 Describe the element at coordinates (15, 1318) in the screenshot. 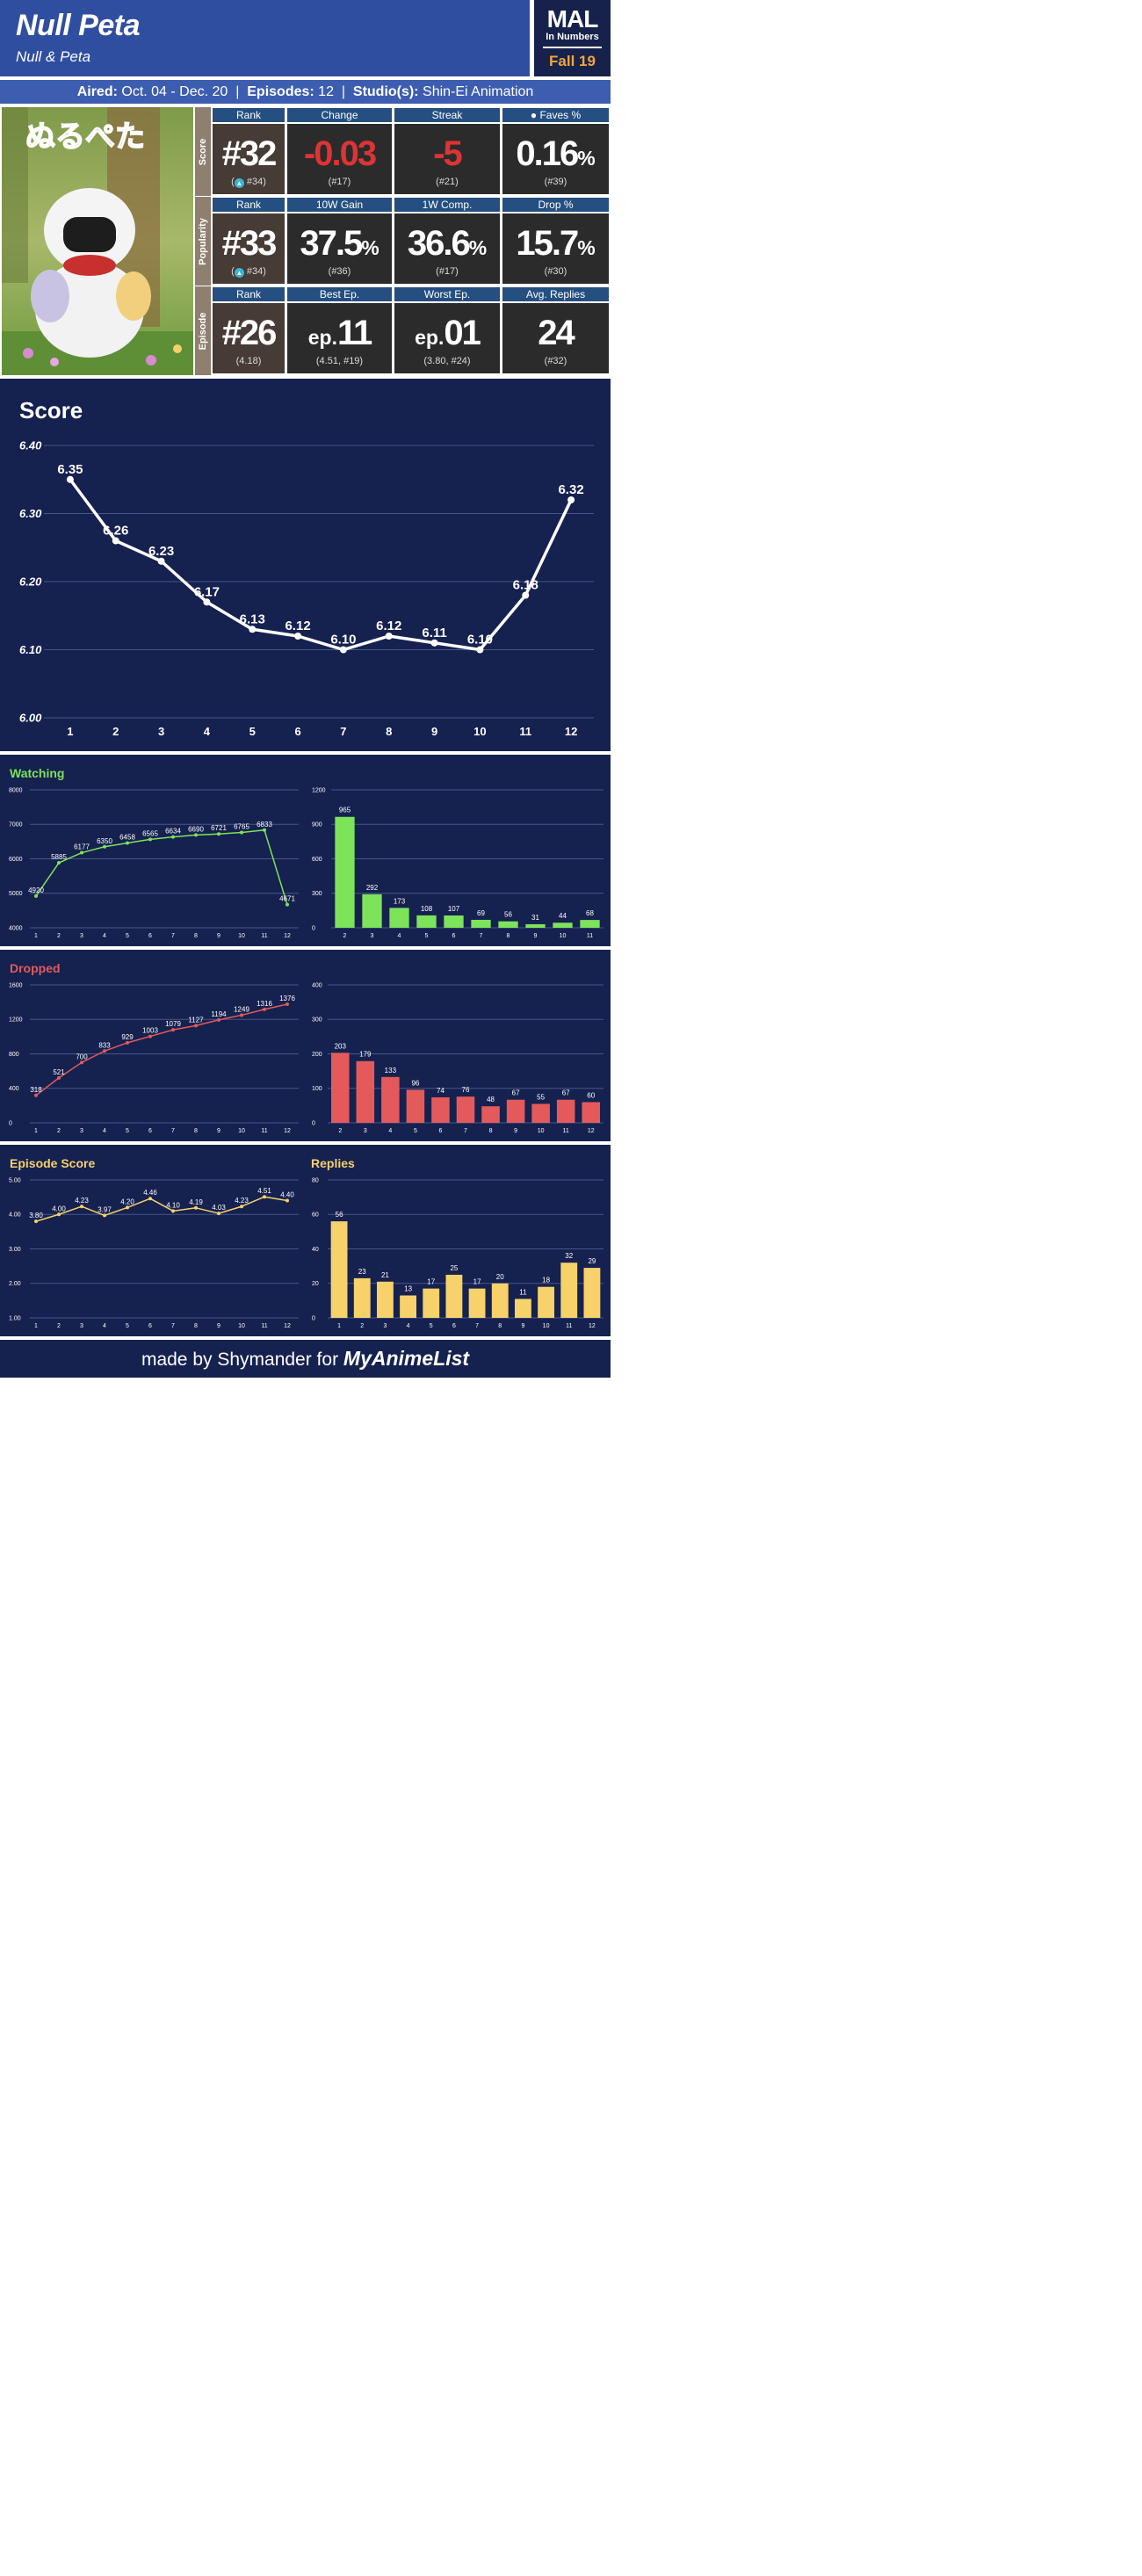

I see `y-tick-label: 1.00` at that location.